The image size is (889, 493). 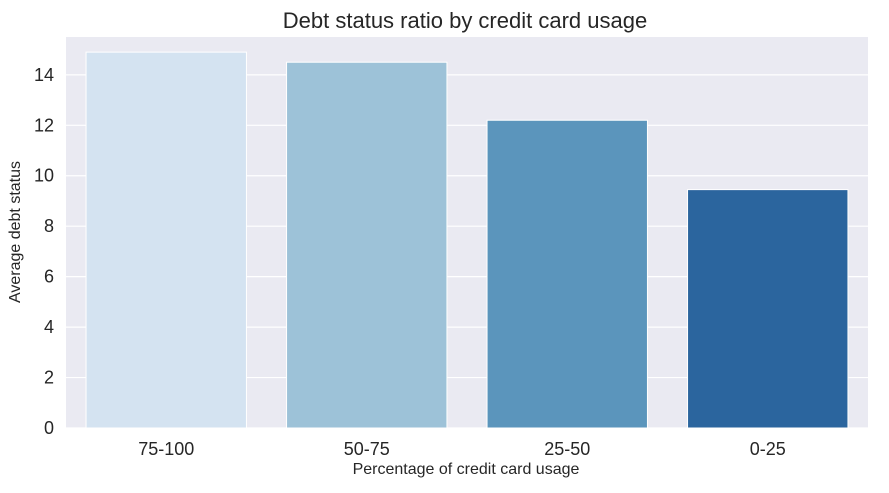 I want to click on y-axis-label: Average debt status, so click(x=15, y=232).